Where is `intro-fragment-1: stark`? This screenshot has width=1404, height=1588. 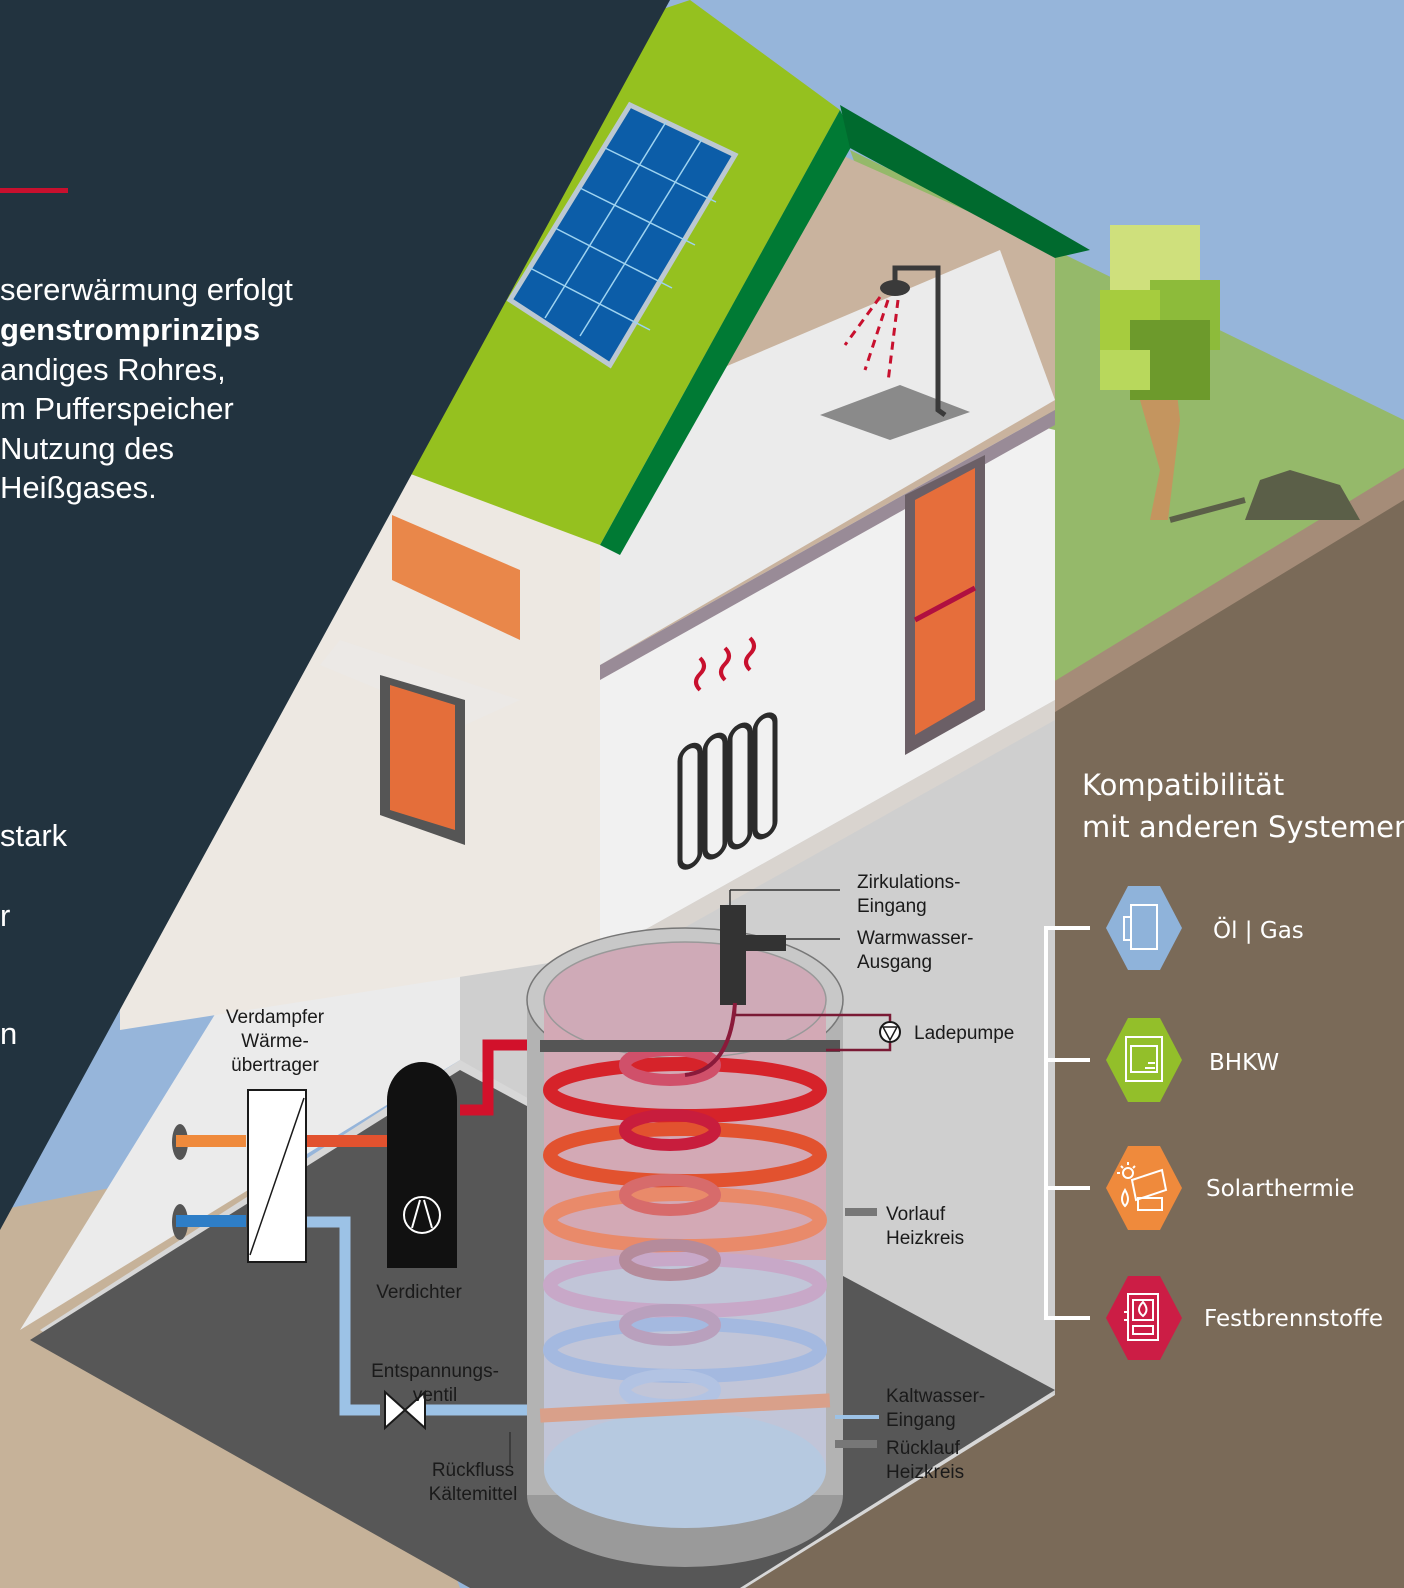
intro-fragment-1: stark is located at coordinates (34, 835).